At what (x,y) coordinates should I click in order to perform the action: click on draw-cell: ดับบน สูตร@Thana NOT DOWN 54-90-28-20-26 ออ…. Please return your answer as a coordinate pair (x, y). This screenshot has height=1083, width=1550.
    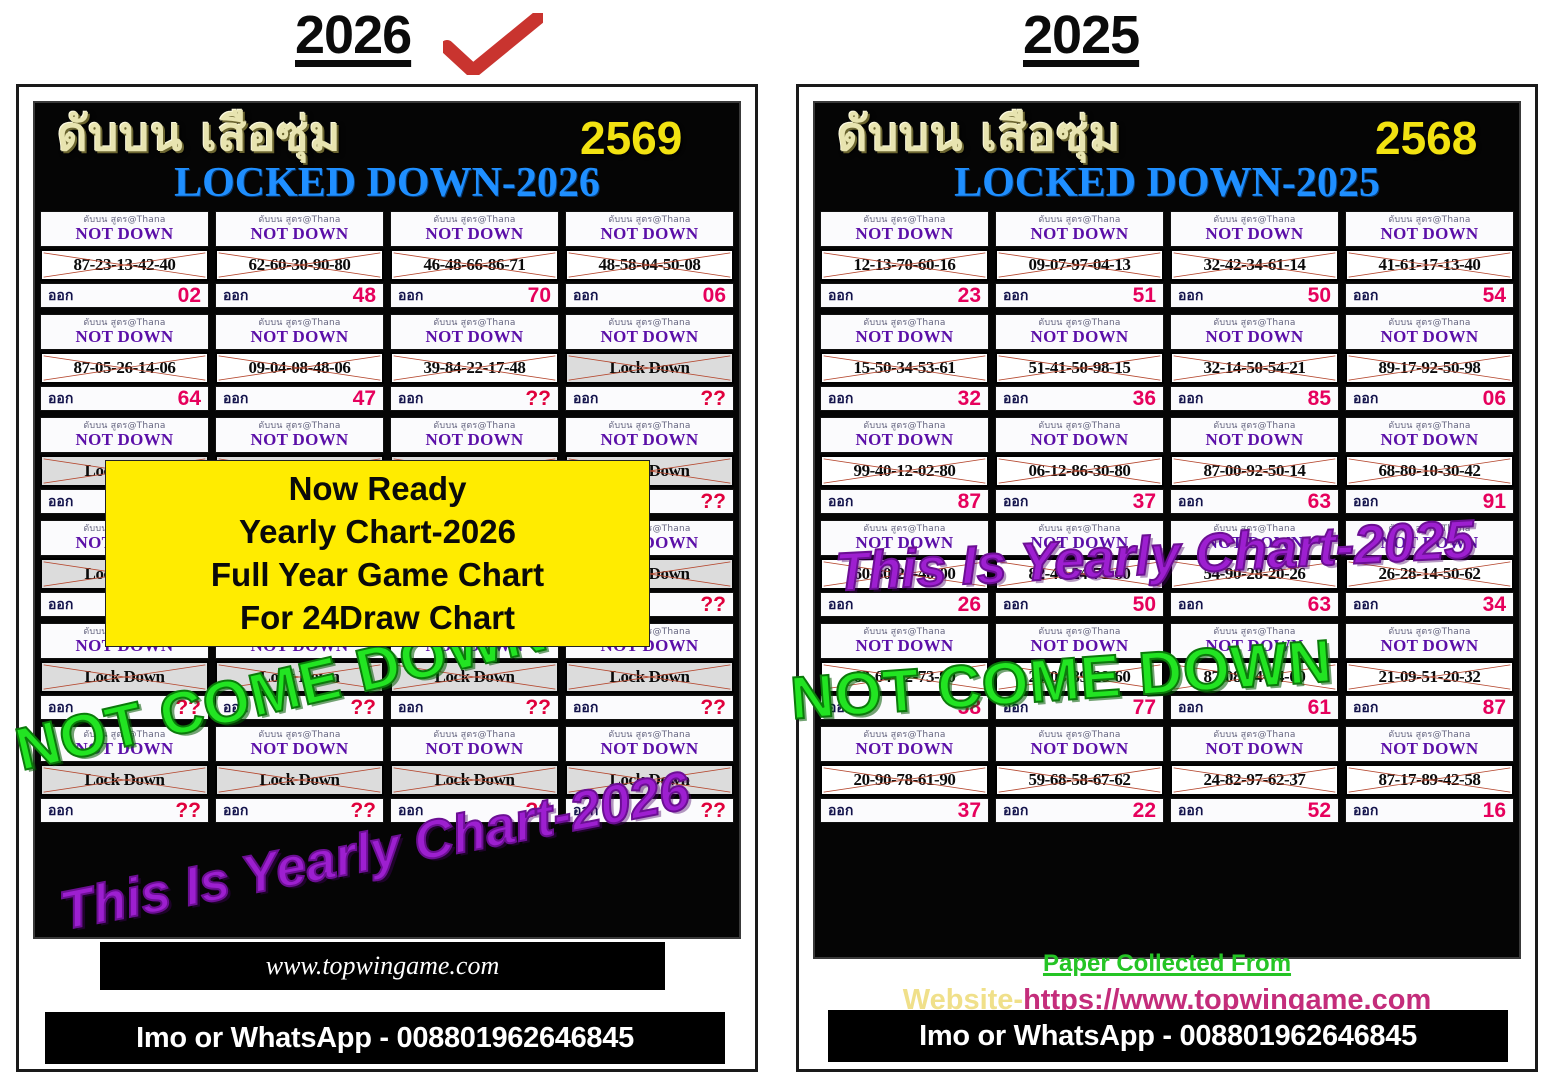
    Looking at the image, I should click on (1254, 569).